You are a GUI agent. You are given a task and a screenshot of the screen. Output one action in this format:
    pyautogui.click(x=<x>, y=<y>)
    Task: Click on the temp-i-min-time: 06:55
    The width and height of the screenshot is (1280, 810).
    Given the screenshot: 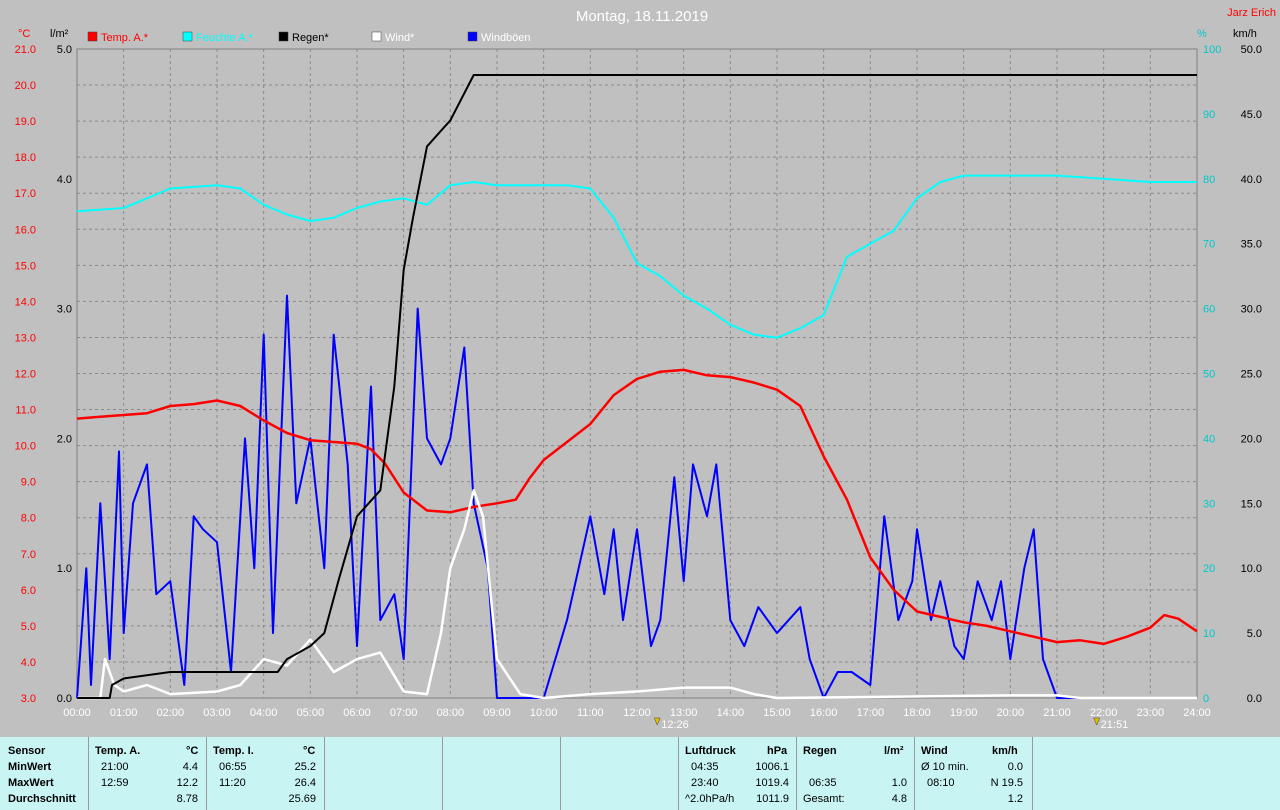 What is the action you would take?
    pyautogui.click(x=233, y=767)
    